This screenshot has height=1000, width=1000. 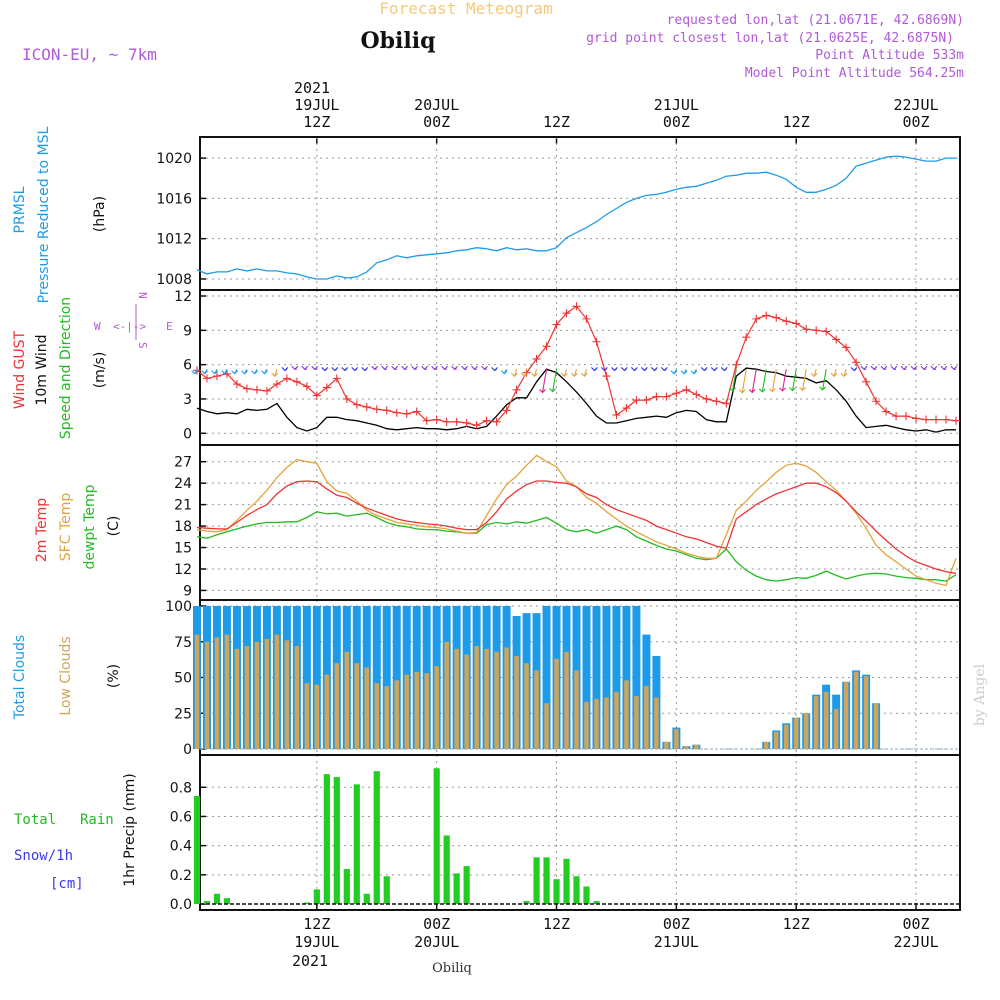 I want to click on clouds-unit: (%), so click(x=114, y=676).